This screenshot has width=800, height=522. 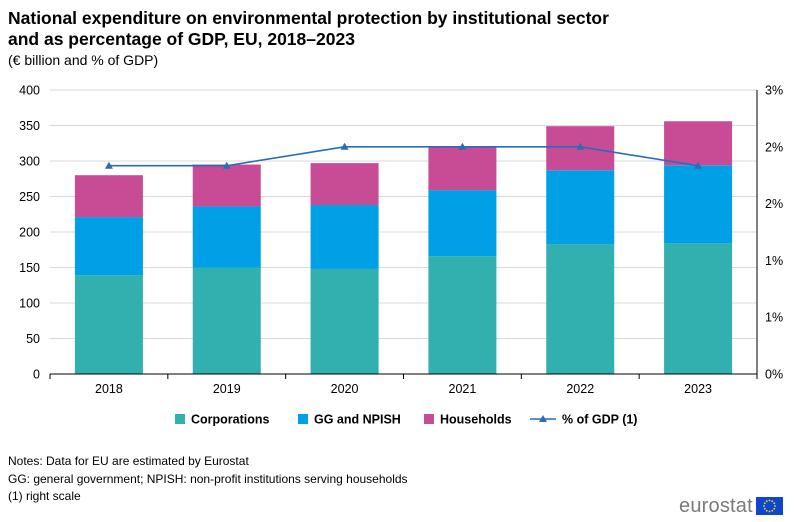 I want to click on gdp-line, so click(x=403, y=156).